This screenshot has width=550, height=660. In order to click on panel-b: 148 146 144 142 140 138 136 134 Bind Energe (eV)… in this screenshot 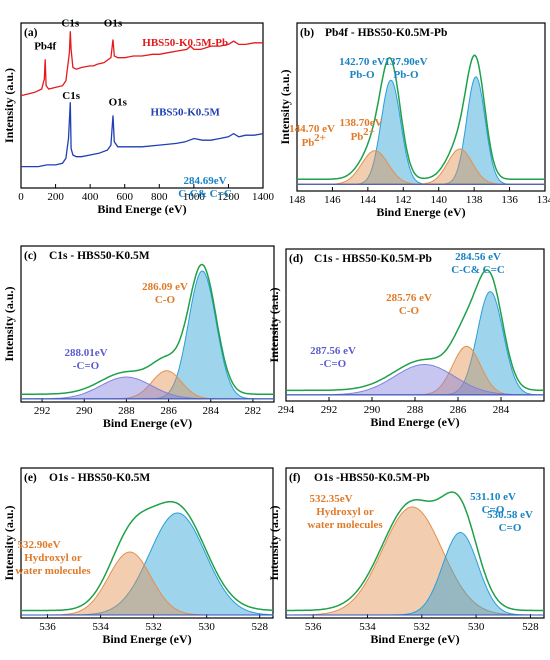, I will do `click(414, 120)`.